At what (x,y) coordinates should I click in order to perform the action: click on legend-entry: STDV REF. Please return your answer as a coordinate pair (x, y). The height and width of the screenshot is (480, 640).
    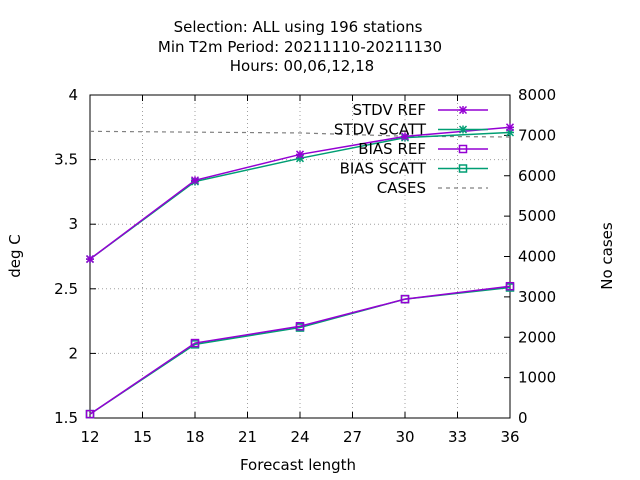
    Looking at the image, I should click on (420, 110).